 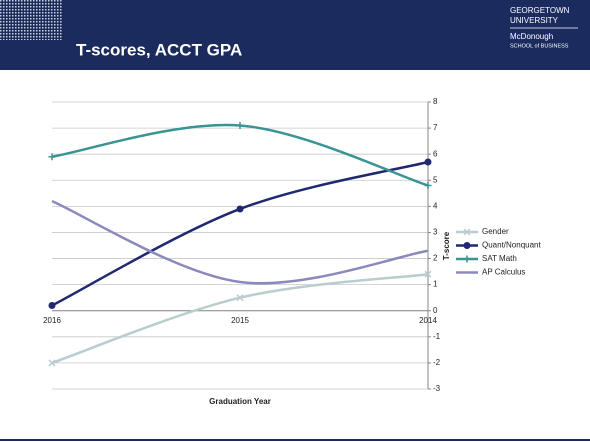 What do you see at coordinates (540, 10) in the screenshot?
I see `logo-line: GEORGETOWN` at bounding box center [540, 10].